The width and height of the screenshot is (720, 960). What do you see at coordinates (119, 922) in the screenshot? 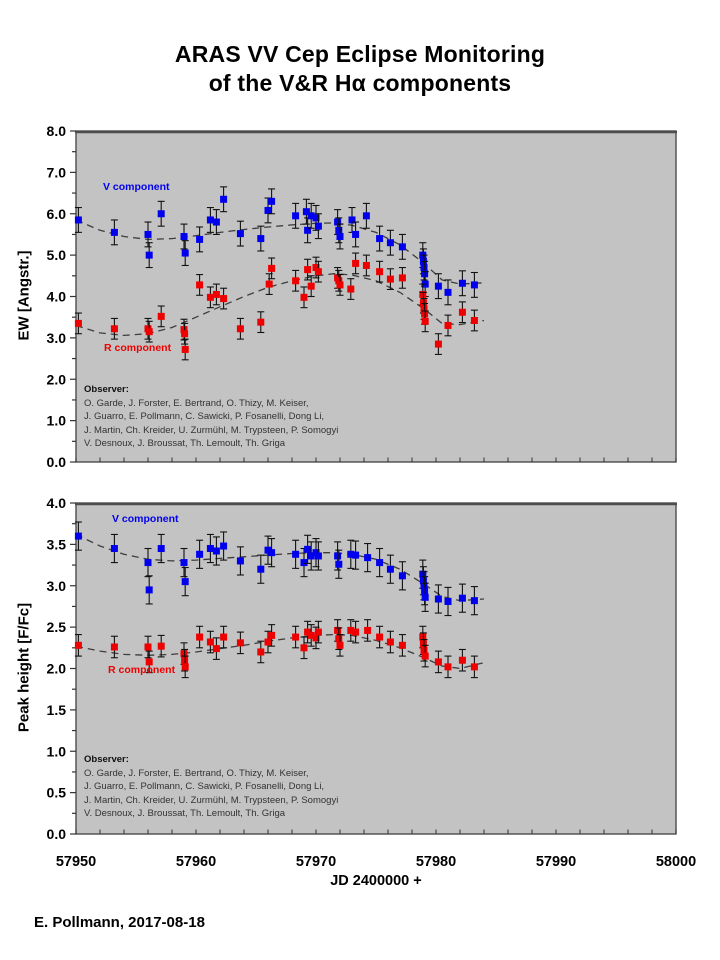
I see `author-signature: E. Pollmann, 2017-08-18` at bounding box center [119, 922].